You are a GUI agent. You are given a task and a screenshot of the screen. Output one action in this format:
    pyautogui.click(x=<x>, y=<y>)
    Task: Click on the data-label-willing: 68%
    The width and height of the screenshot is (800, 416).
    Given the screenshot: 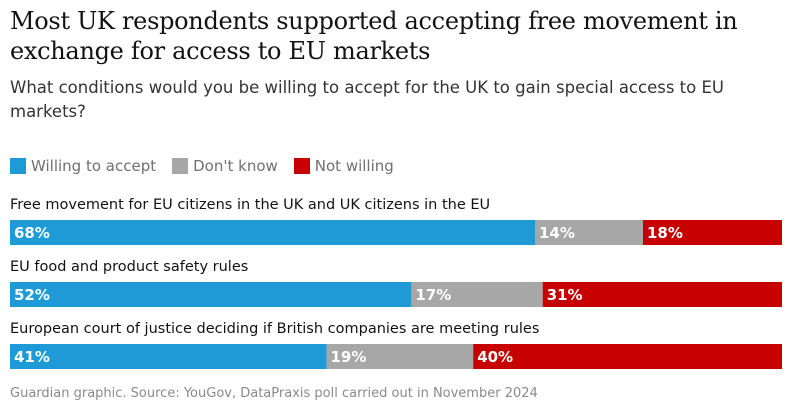 What is the action you would take?
    pyautogui.click(x=32, y=233)
    